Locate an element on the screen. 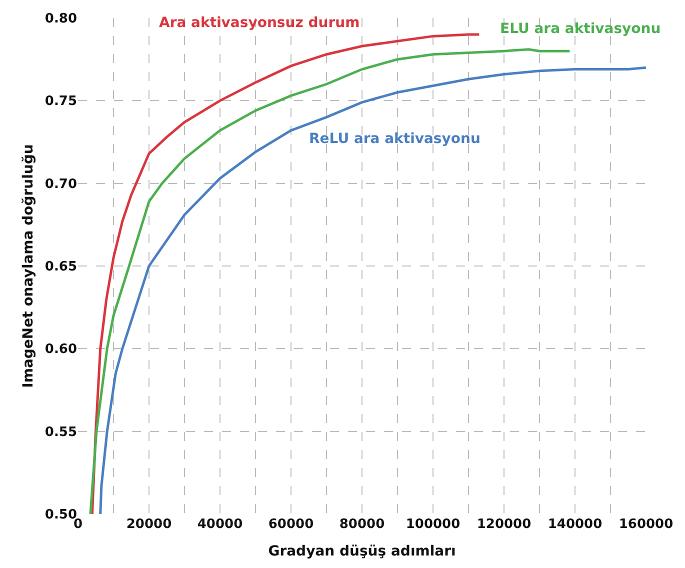  x-axis-title: Gradyan düşüş adımları is located at coordinates (362, 551).